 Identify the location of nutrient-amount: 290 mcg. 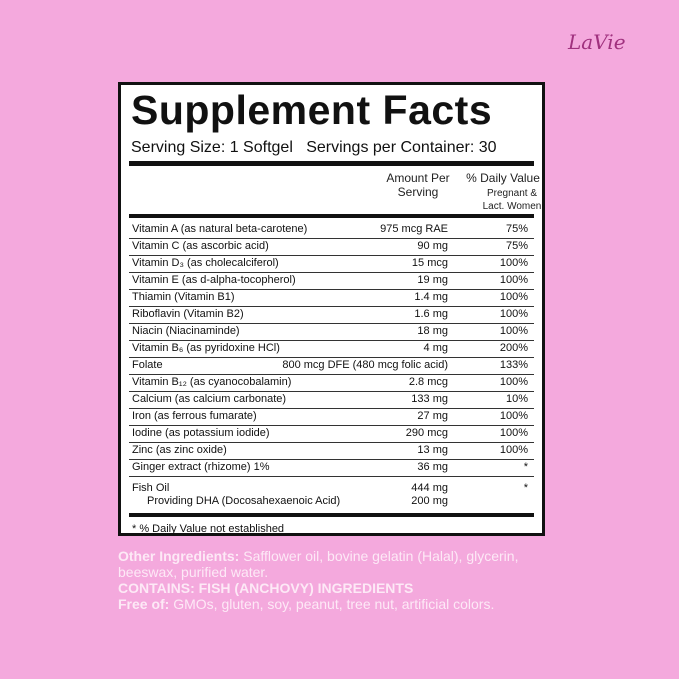
(426, 433).